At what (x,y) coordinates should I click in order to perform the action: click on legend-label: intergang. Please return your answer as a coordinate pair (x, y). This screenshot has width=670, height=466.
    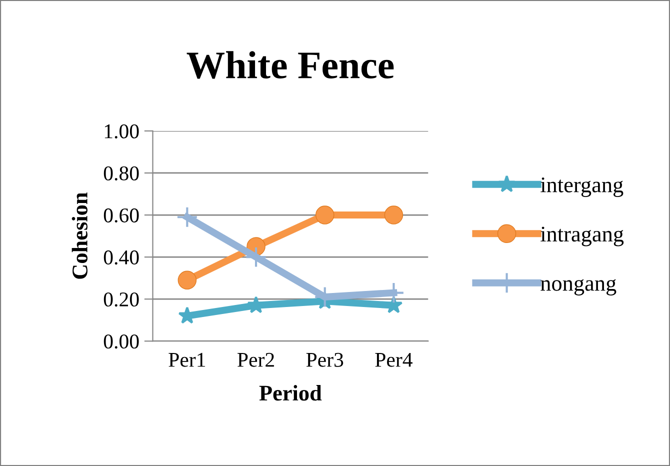
    Looking at the image, I should click on (582, 187).